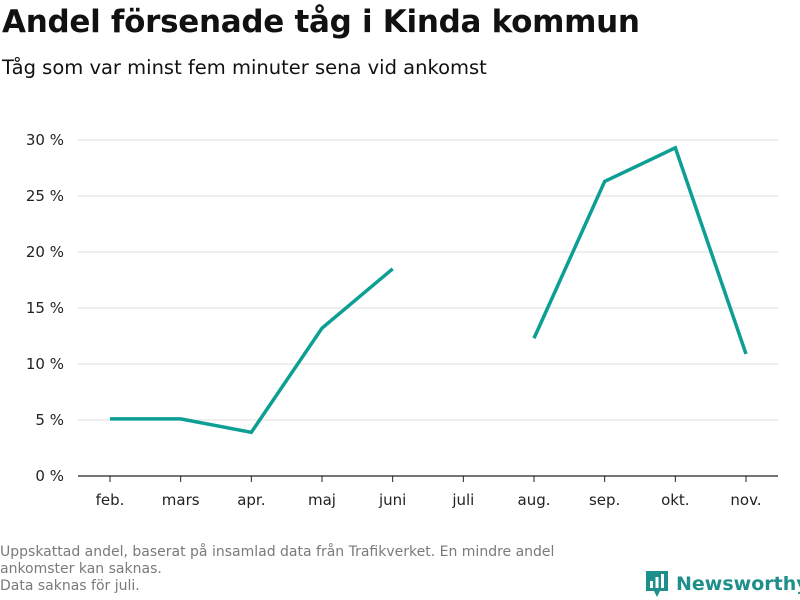  What do you see at coordinates (70, 586) in the screenshot?
I see `footnote-line: Data saknas för juli.` at bounding box center [70, 586].